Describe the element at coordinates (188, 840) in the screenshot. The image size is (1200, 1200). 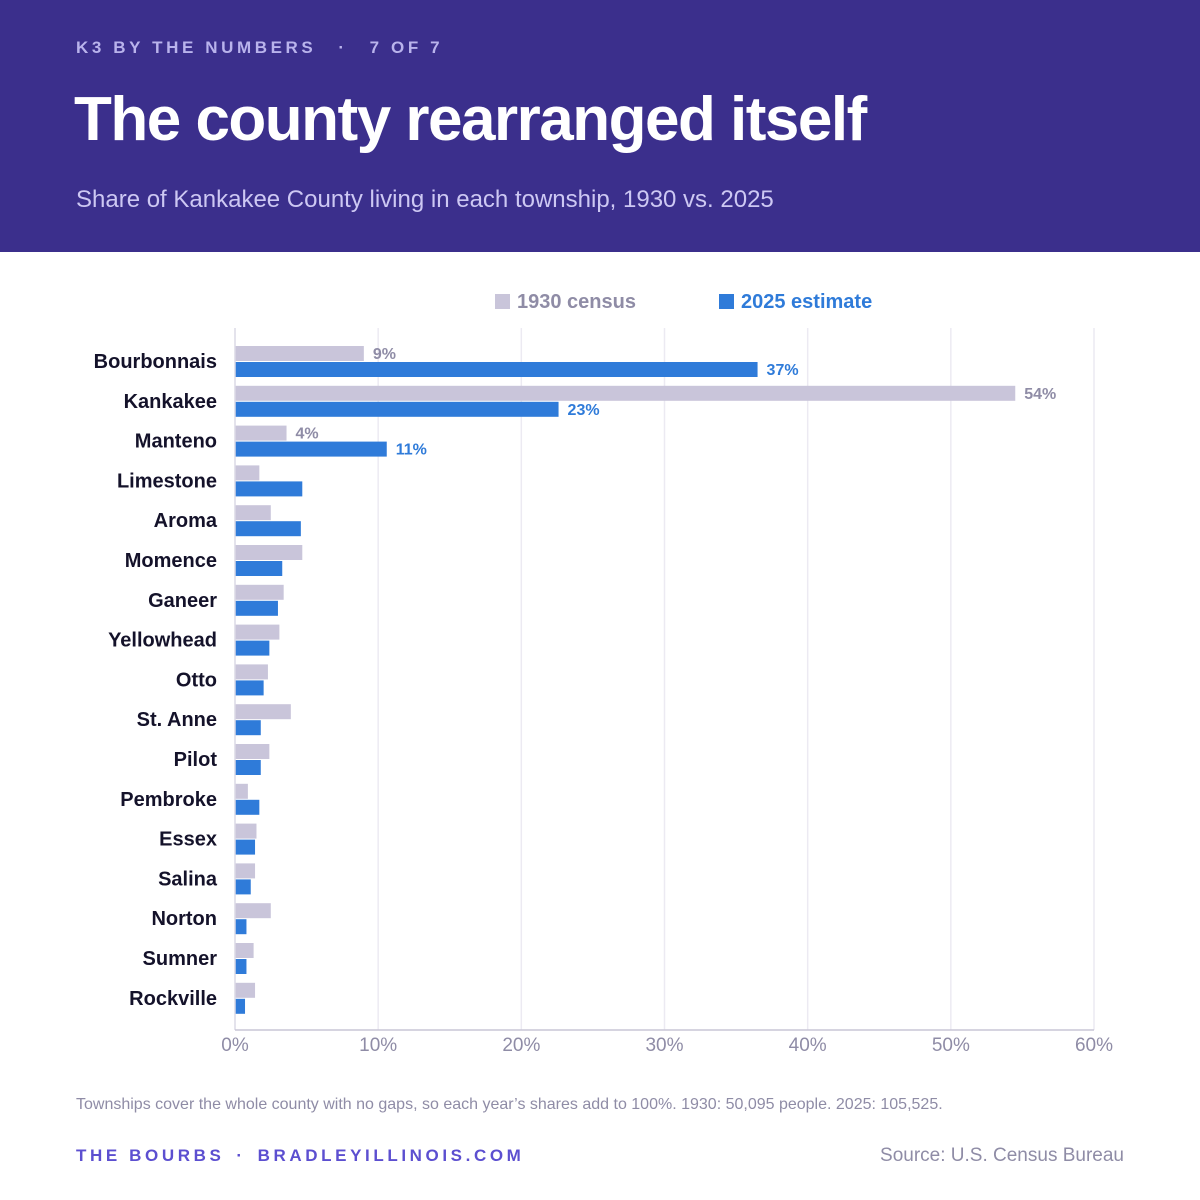
I see `category-label: Essex` at that location.